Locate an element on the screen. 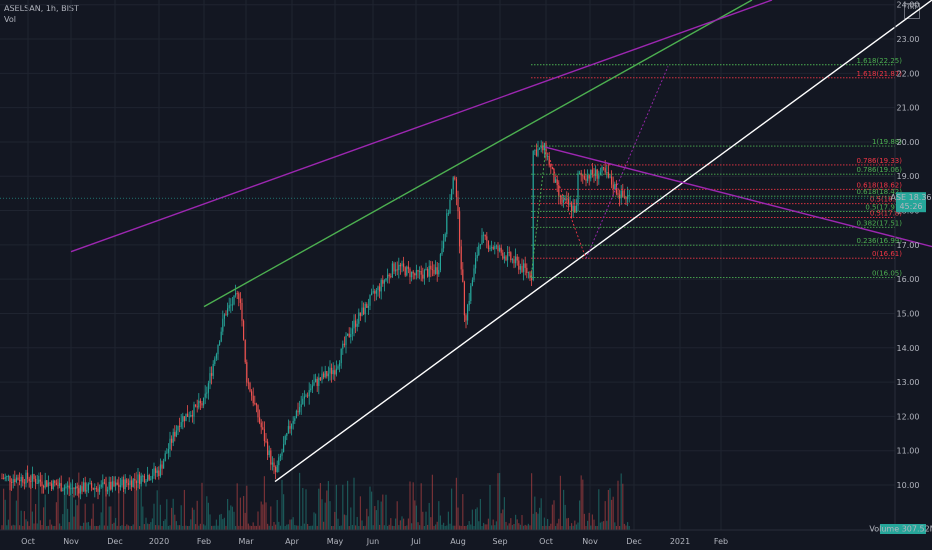  price-tick-label: 14.00 is located at coordinates (908, 348).